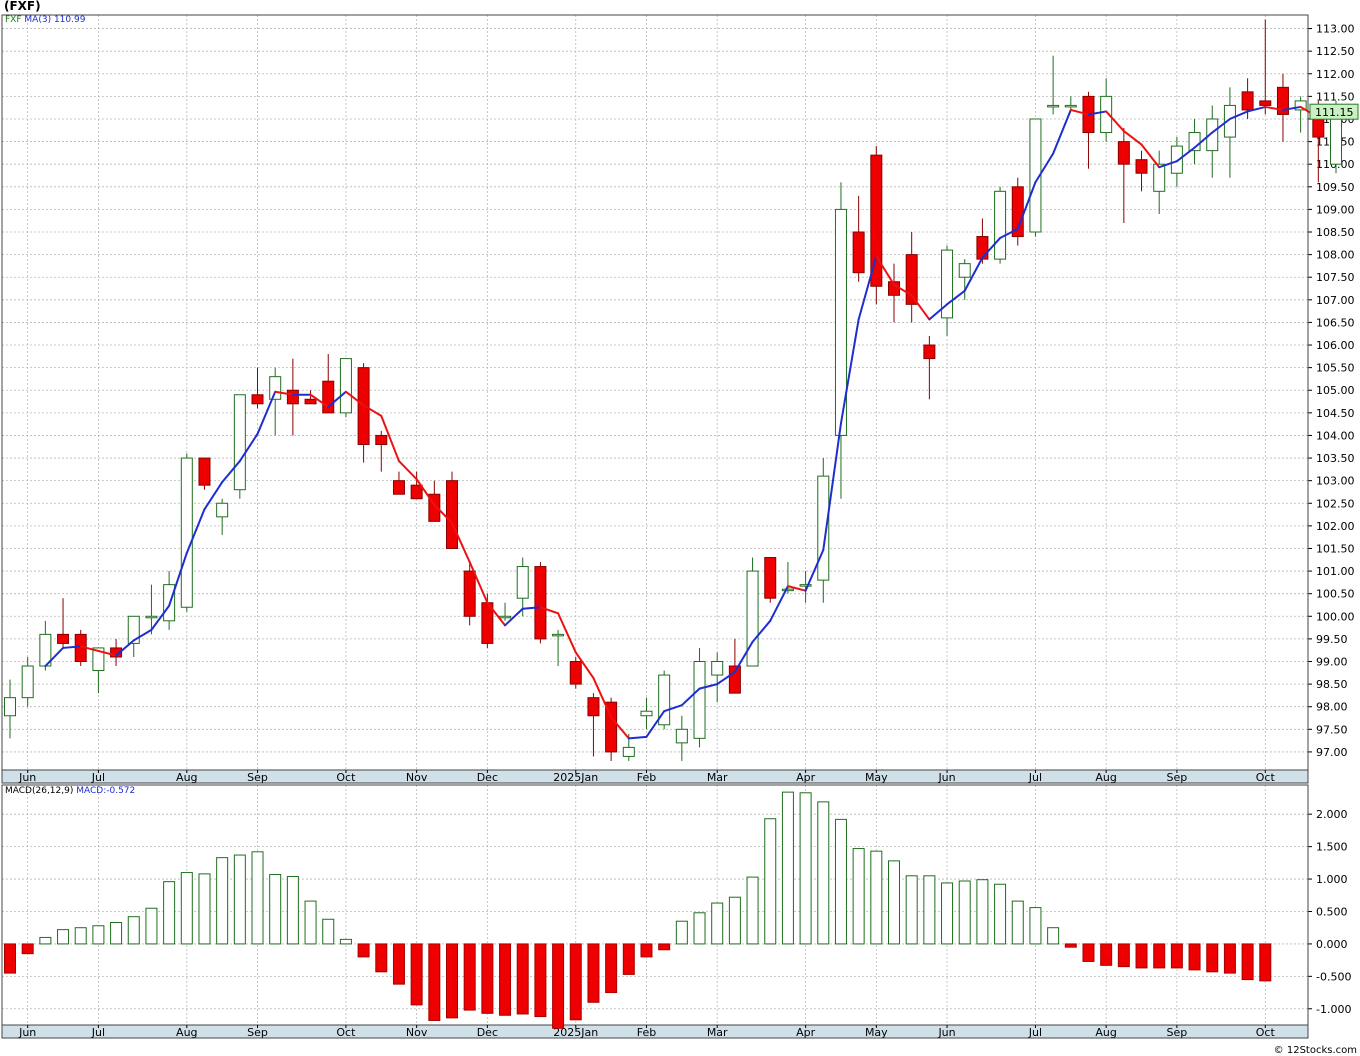  I want to click on macd-y-tick-label: 2.000, so click(1332, 814).